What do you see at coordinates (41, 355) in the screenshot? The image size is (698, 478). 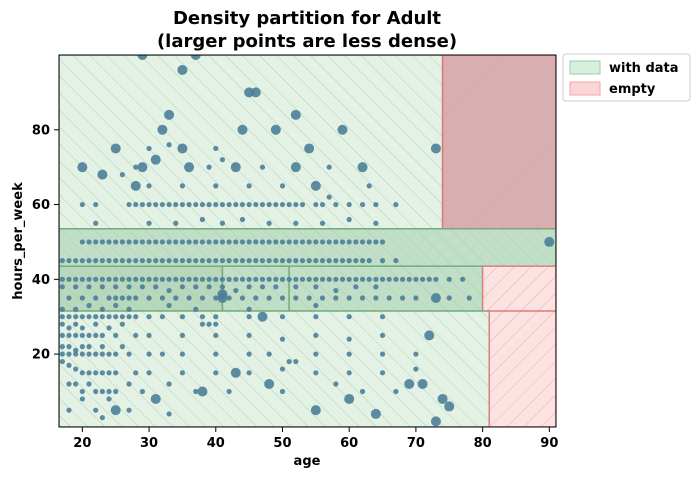 I see `y-tick-label: 20` at bounding box center [41, 355].